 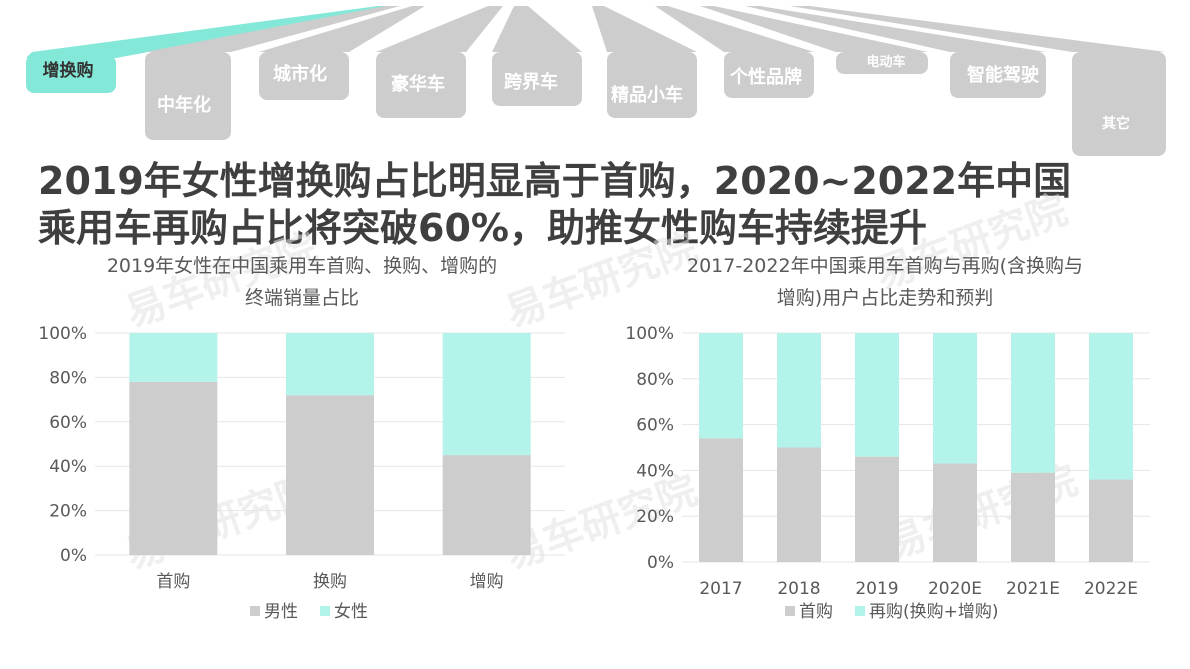 I want to click on x-tick-label: 2022E, so click(x=1111, y=589).